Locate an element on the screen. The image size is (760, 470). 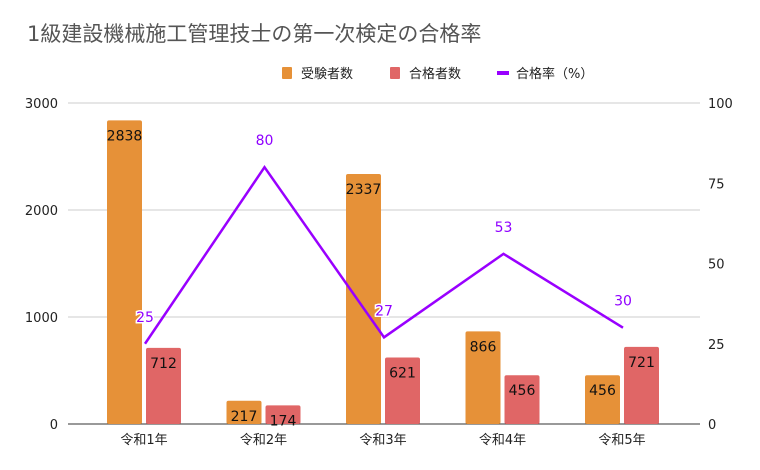
x-axis-tick: 令和4年 is located at coordinates (502, 440).